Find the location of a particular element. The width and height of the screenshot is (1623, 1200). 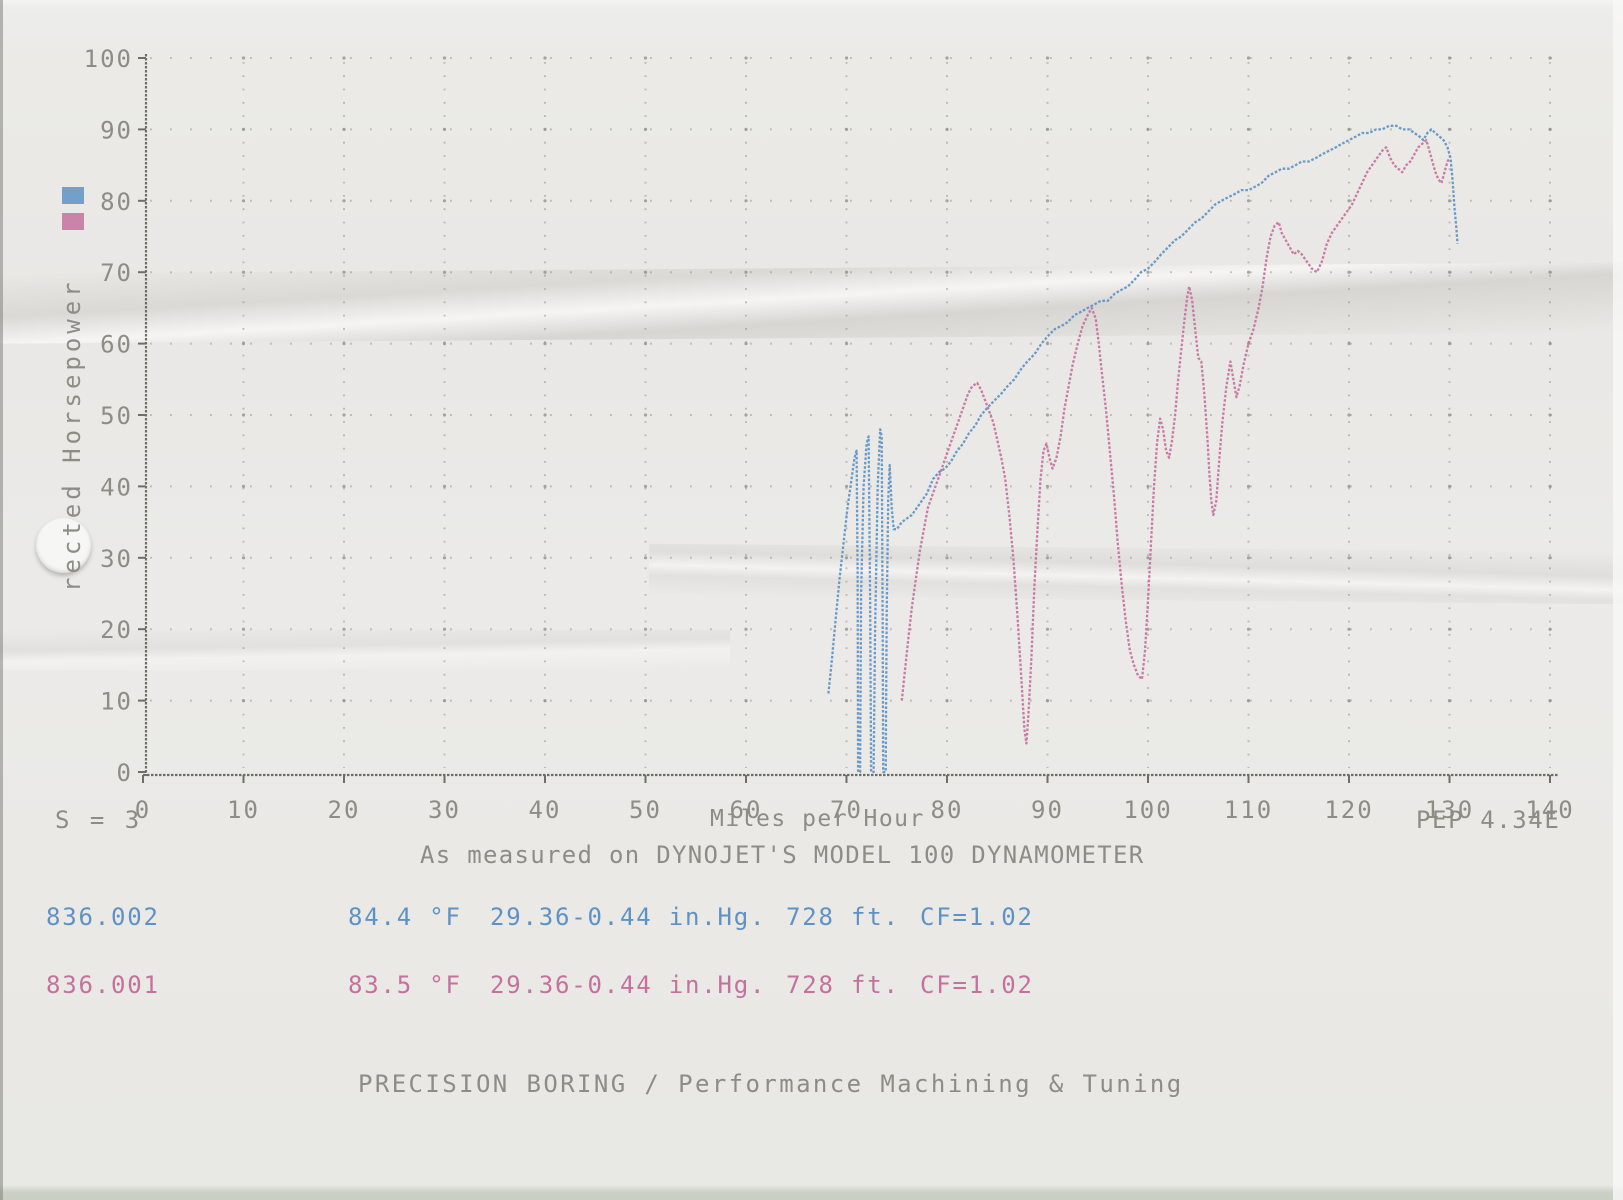

x-tick-label-70: 70 is located at coordinates (846, 810).